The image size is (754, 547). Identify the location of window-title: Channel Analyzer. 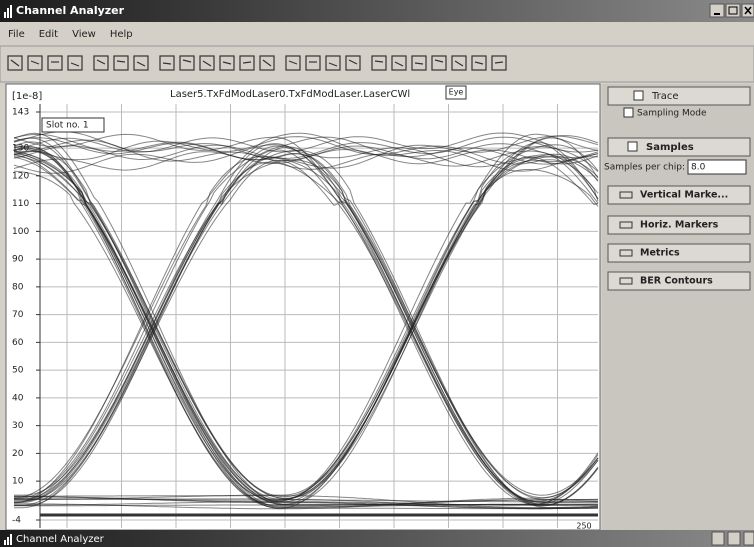
(70, 10).